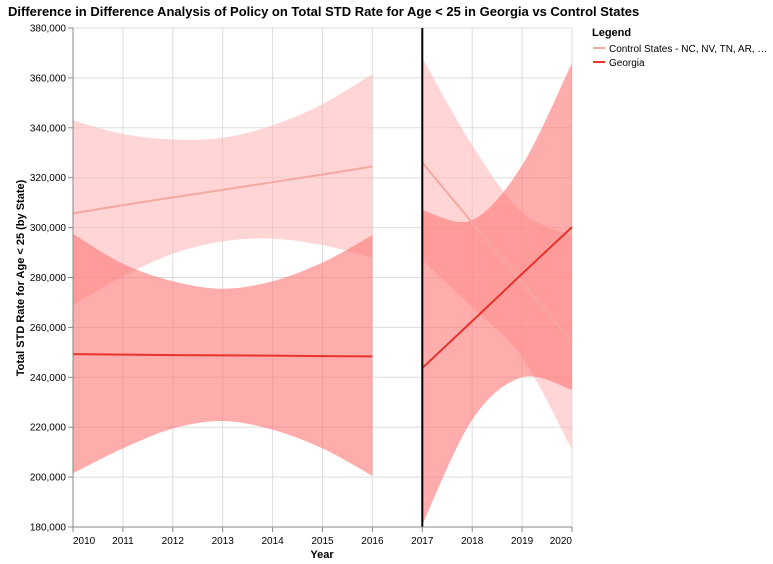  What do you see at coordinates (561, 541) in the screenshot?
I see `x-tick-label: 2020` at bounding box center [561, 541].